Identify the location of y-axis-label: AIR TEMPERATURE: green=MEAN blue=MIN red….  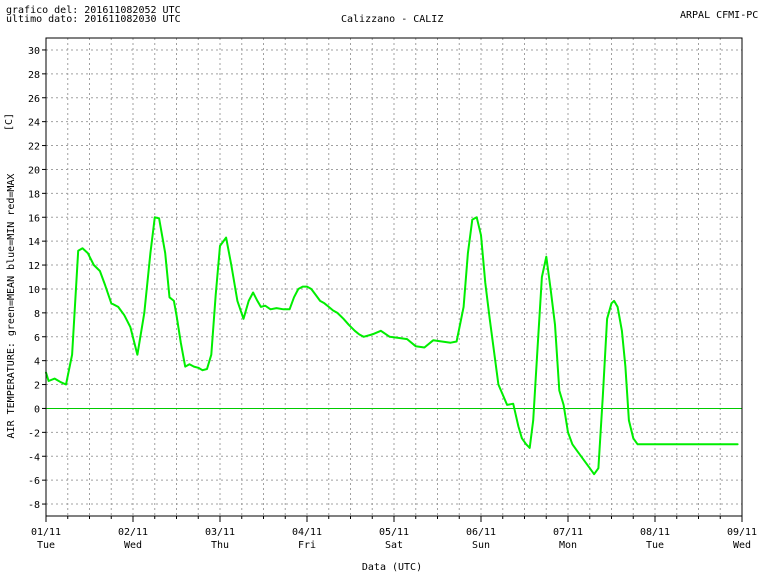
(11, 306).